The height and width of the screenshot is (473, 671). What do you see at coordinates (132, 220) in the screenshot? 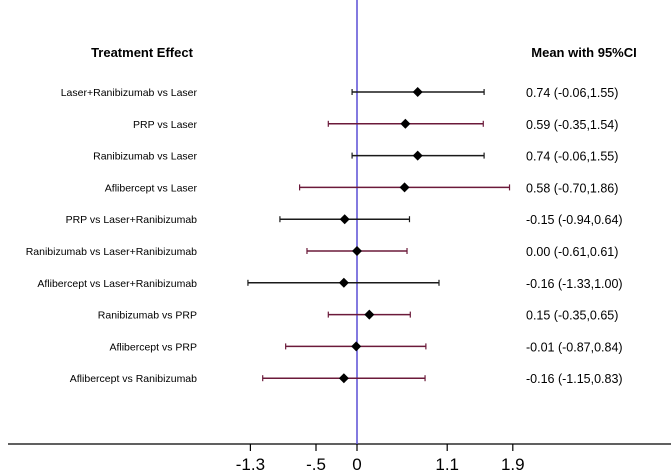
I see `comparison-label: PRP vs Laser+Ranibizumab` at bounding box center [132, 220].